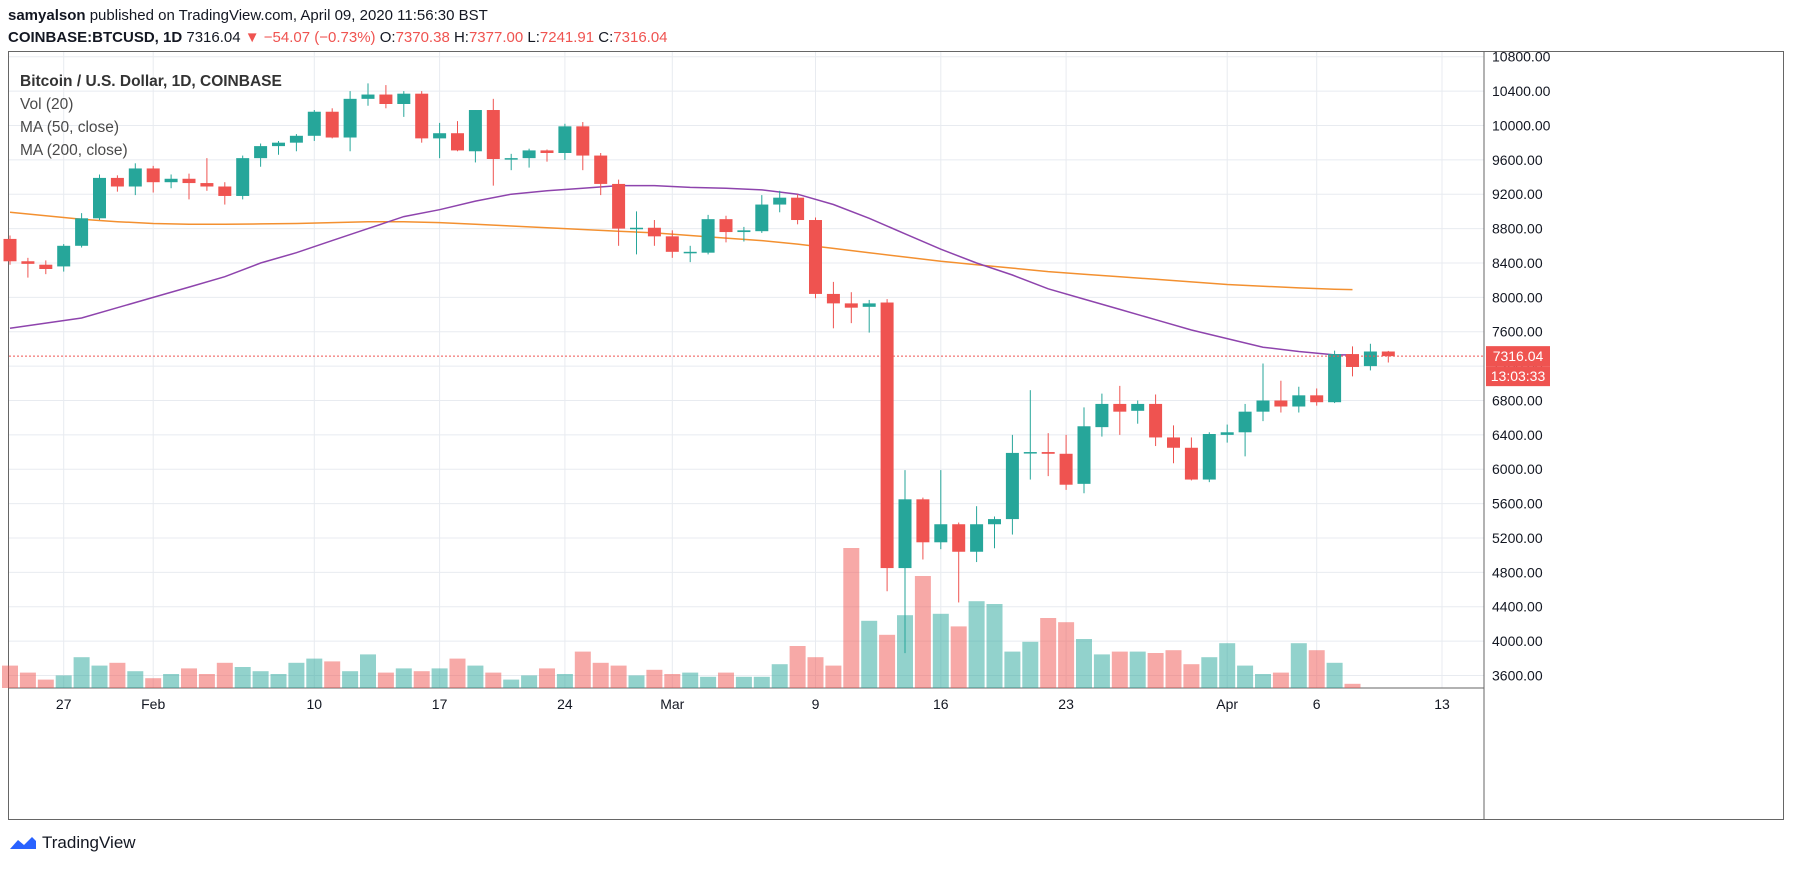 The image size is (1793, 871). I want to click on tradingview-logo: TradingView, so click(72, 843).